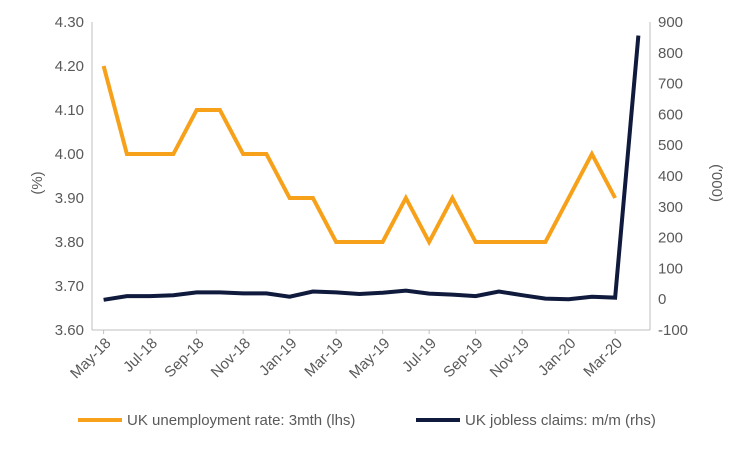 The image size is (750, 455). I want to click on x-tick-label: Mar-19, so click(324, 358).